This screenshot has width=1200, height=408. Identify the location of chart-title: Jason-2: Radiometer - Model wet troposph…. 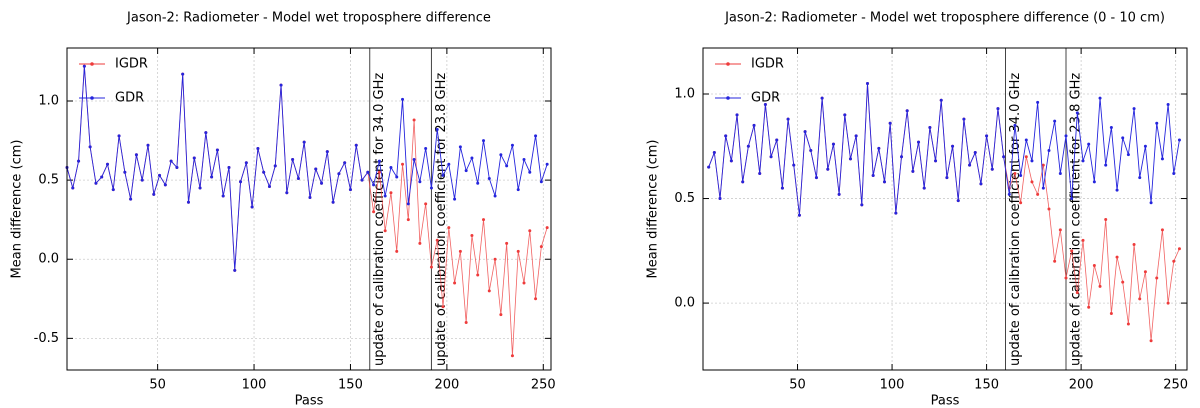
(308, 18).